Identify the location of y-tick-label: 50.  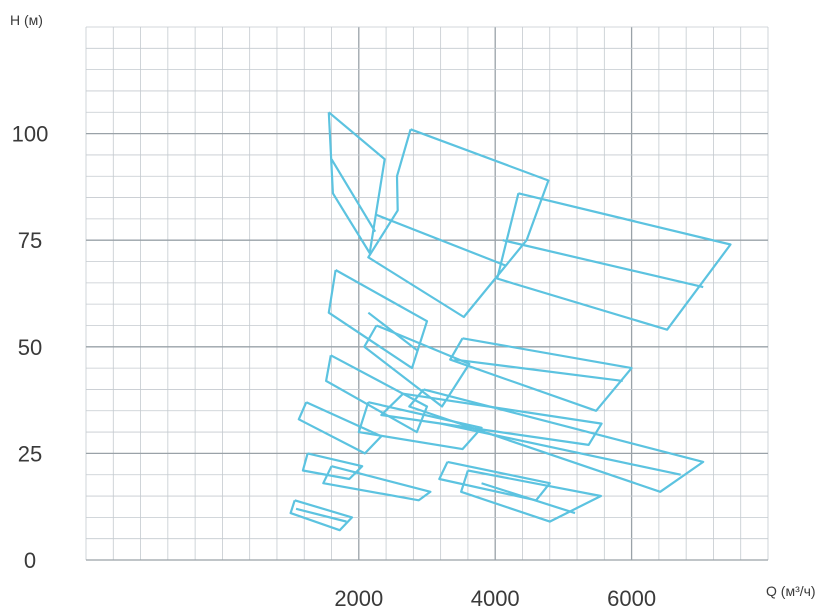
(30, 347).